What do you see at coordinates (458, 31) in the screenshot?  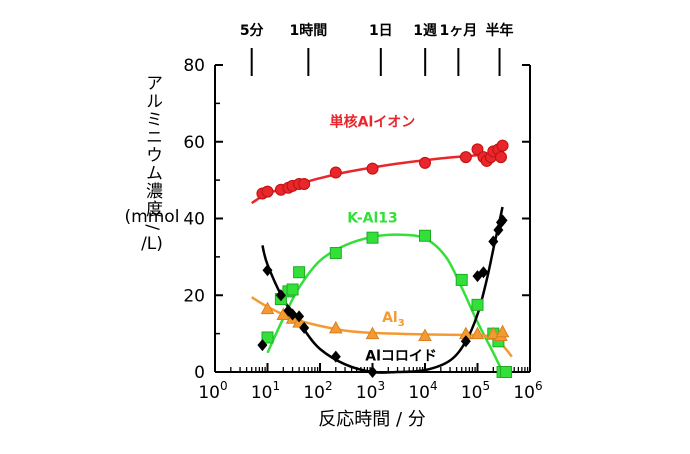 I see `top-marker-label: 1ヶ月` at bounding box center [458, 31].